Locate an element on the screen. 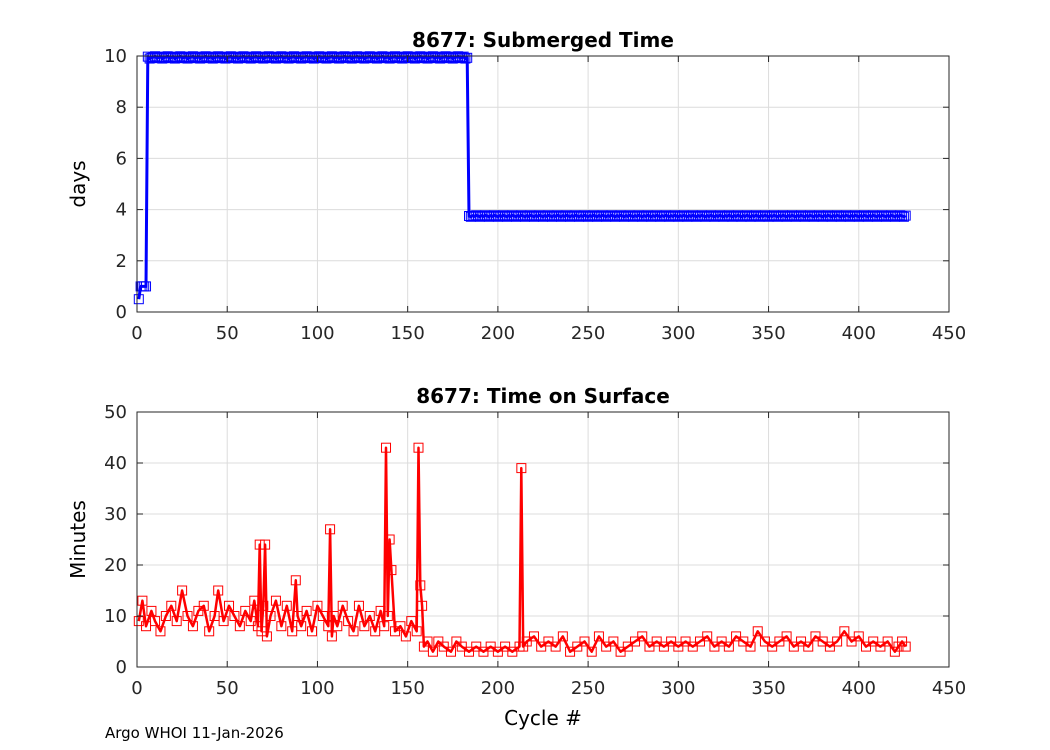 The height and width of the screenshot is (750, 1050). y-tick-label: 10 is located at coordinates (115, 616).